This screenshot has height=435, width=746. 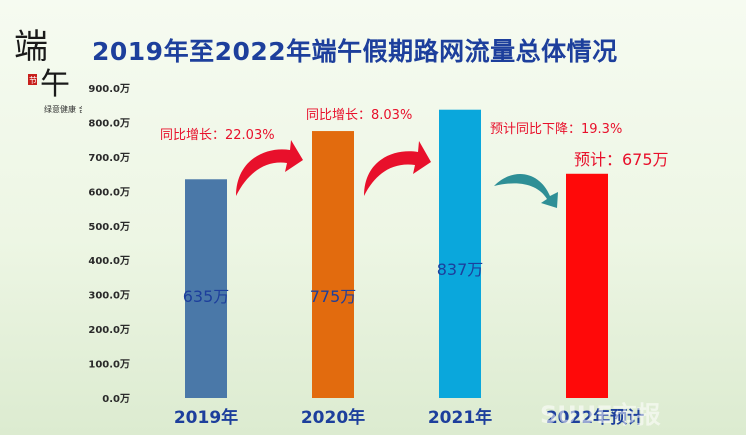 What do you see at coordinates (109, 365) in the screenshot?
I see `y-tick-label: 100.0万` at bounding box center [109, 365].